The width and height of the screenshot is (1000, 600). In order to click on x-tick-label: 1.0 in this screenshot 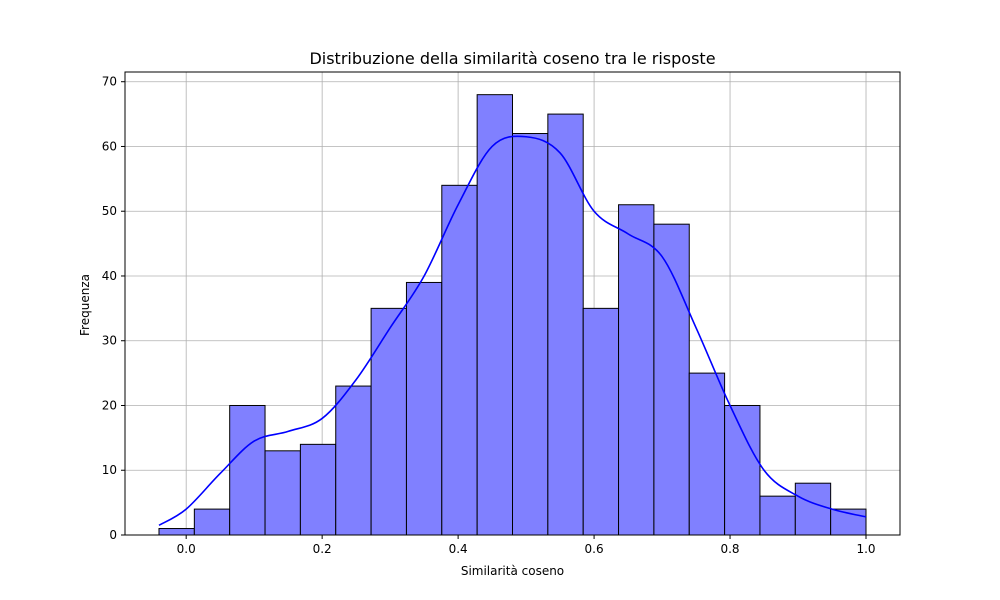, I will do `click(865, 549)`.